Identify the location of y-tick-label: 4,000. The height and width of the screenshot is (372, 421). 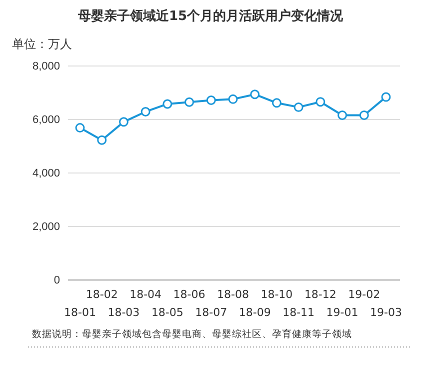
(46, 174).